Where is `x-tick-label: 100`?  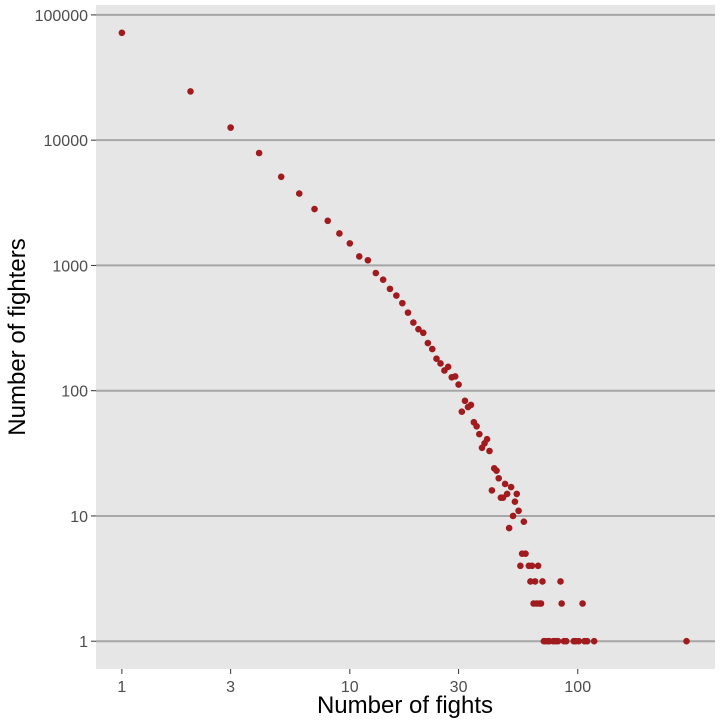
x-tick-label: 100 is located at coordinates (577, 687).